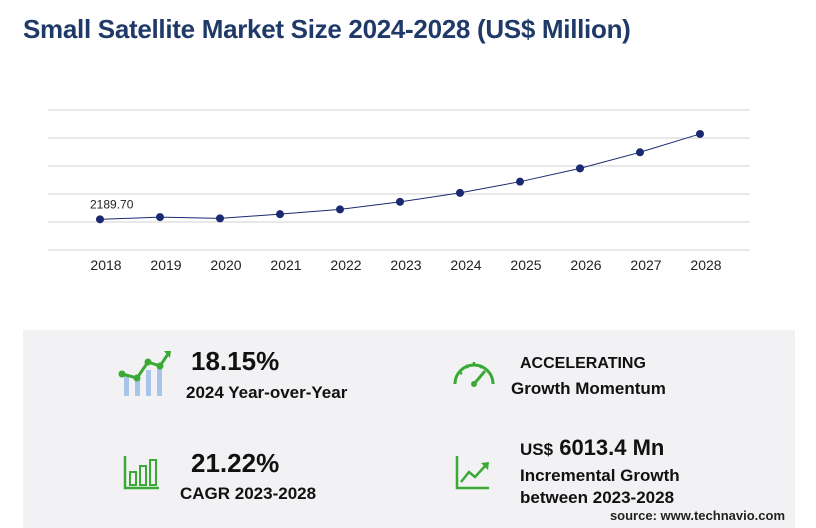 Image resolution: width=816 pixels, height=528 pixels. What do you see at coordinates (525, 265) in the screenshot?
I see `x-tick-label: 2025` at bounding box center [525, 265].